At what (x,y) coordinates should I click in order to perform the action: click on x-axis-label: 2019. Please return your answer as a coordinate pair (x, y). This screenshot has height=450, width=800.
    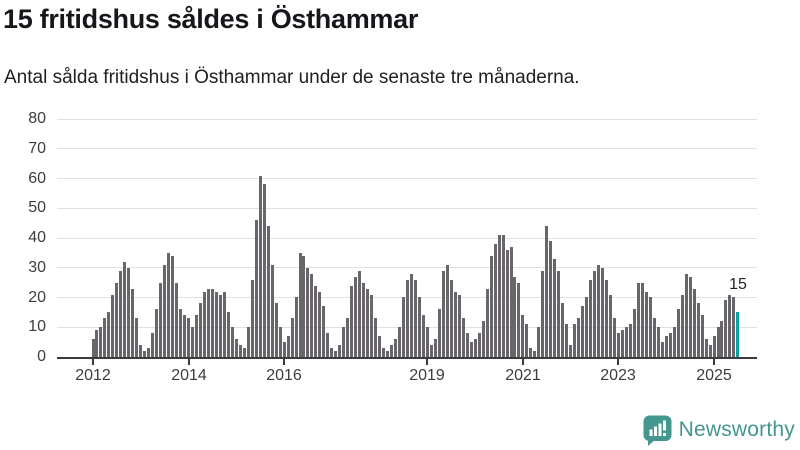
    Looking at the image, I should click on (427, 375).